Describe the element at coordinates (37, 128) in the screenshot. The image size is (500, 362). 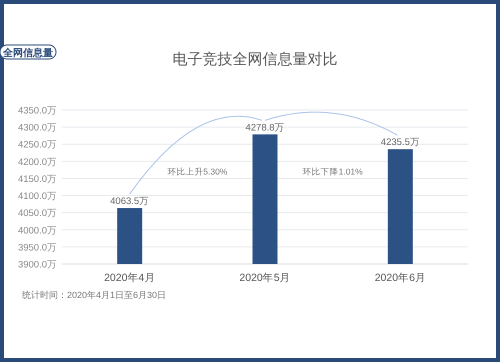
I see `y-tick-label: 4300.0万` at that location.